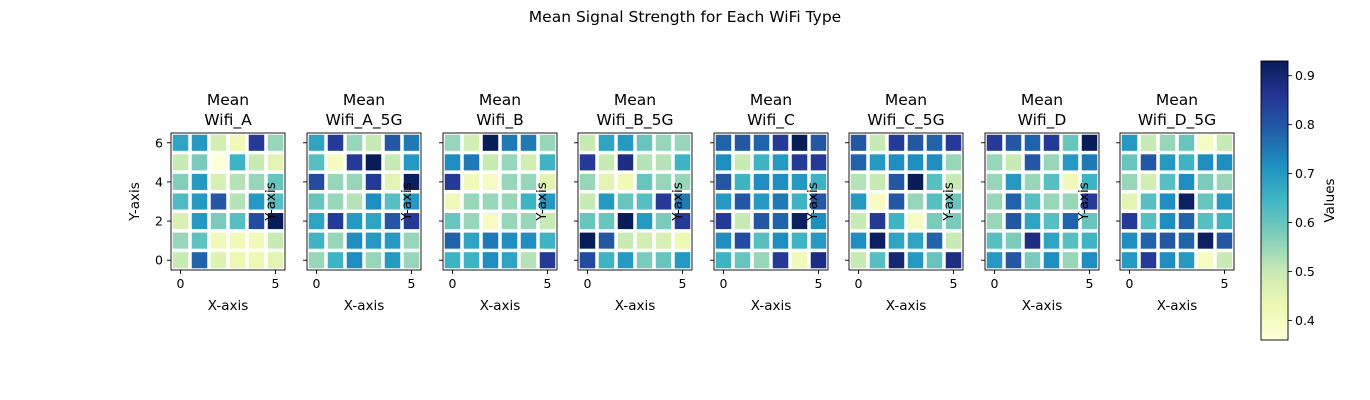  Describe the element at coordinates (588, 283) in the screenshot. I see `x-tick-label: 0` at that location.